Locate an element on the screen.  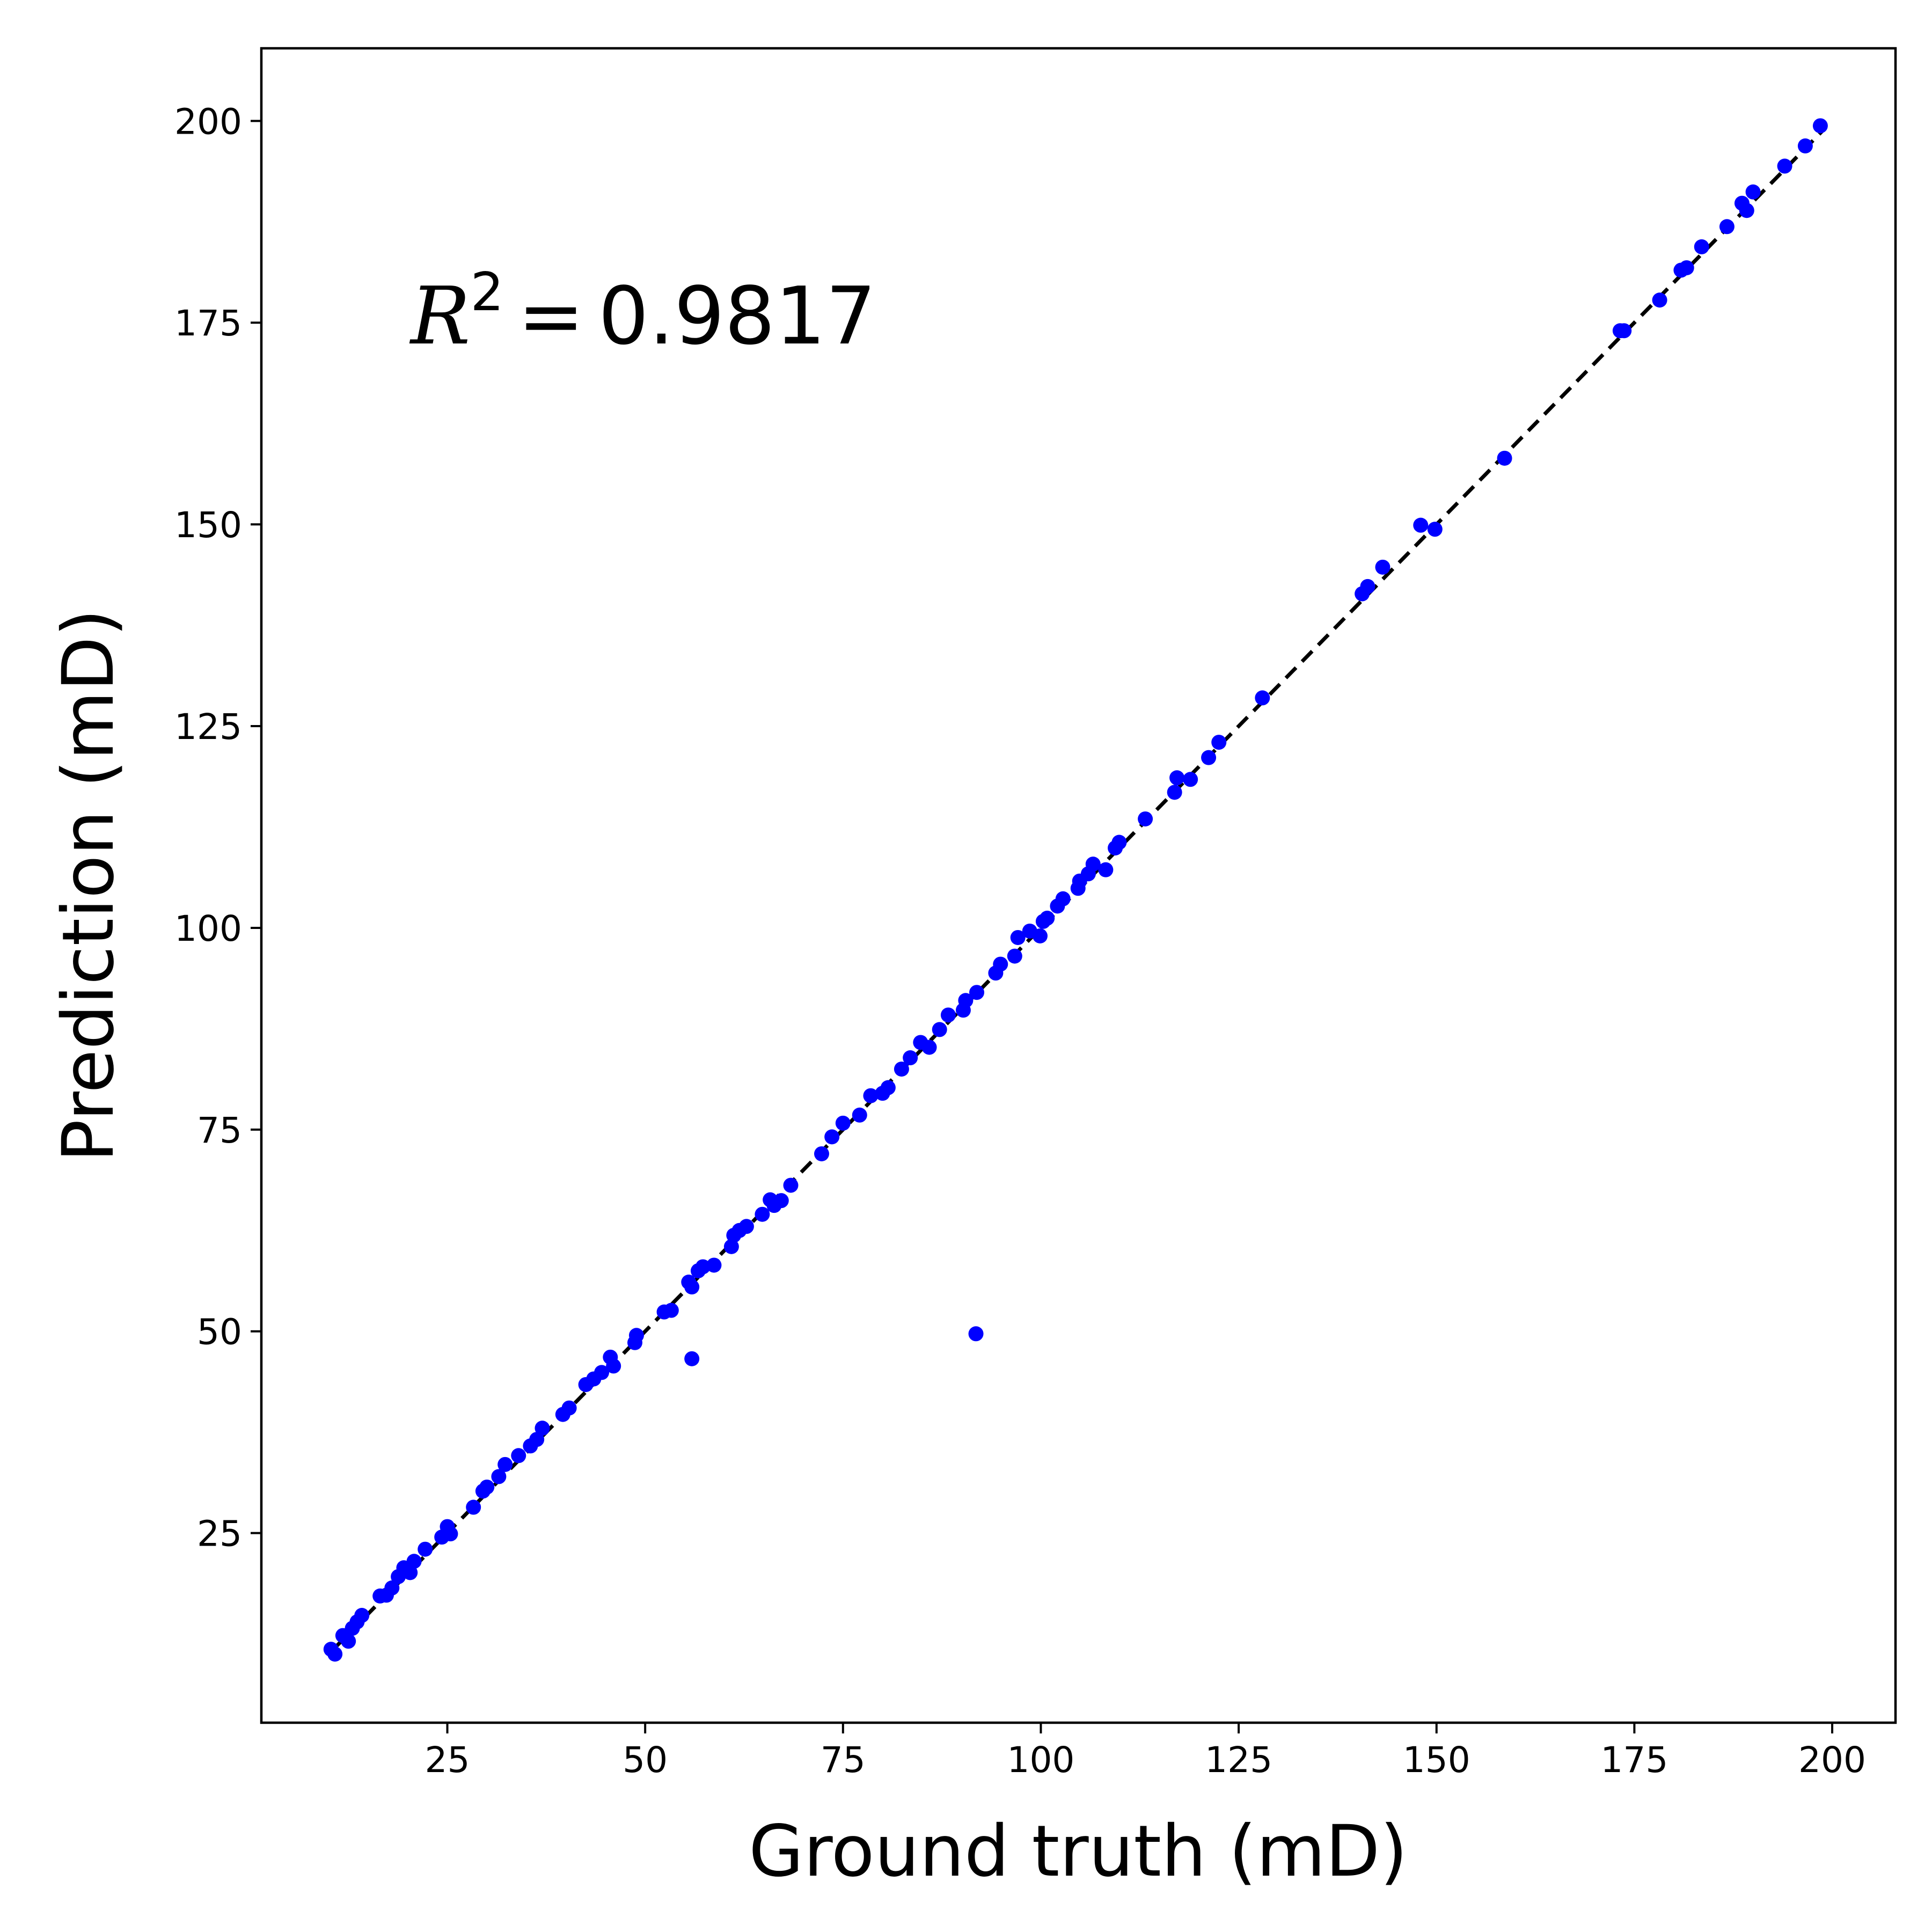
y-tick-label: 175 is located at coordinates (208, 323).